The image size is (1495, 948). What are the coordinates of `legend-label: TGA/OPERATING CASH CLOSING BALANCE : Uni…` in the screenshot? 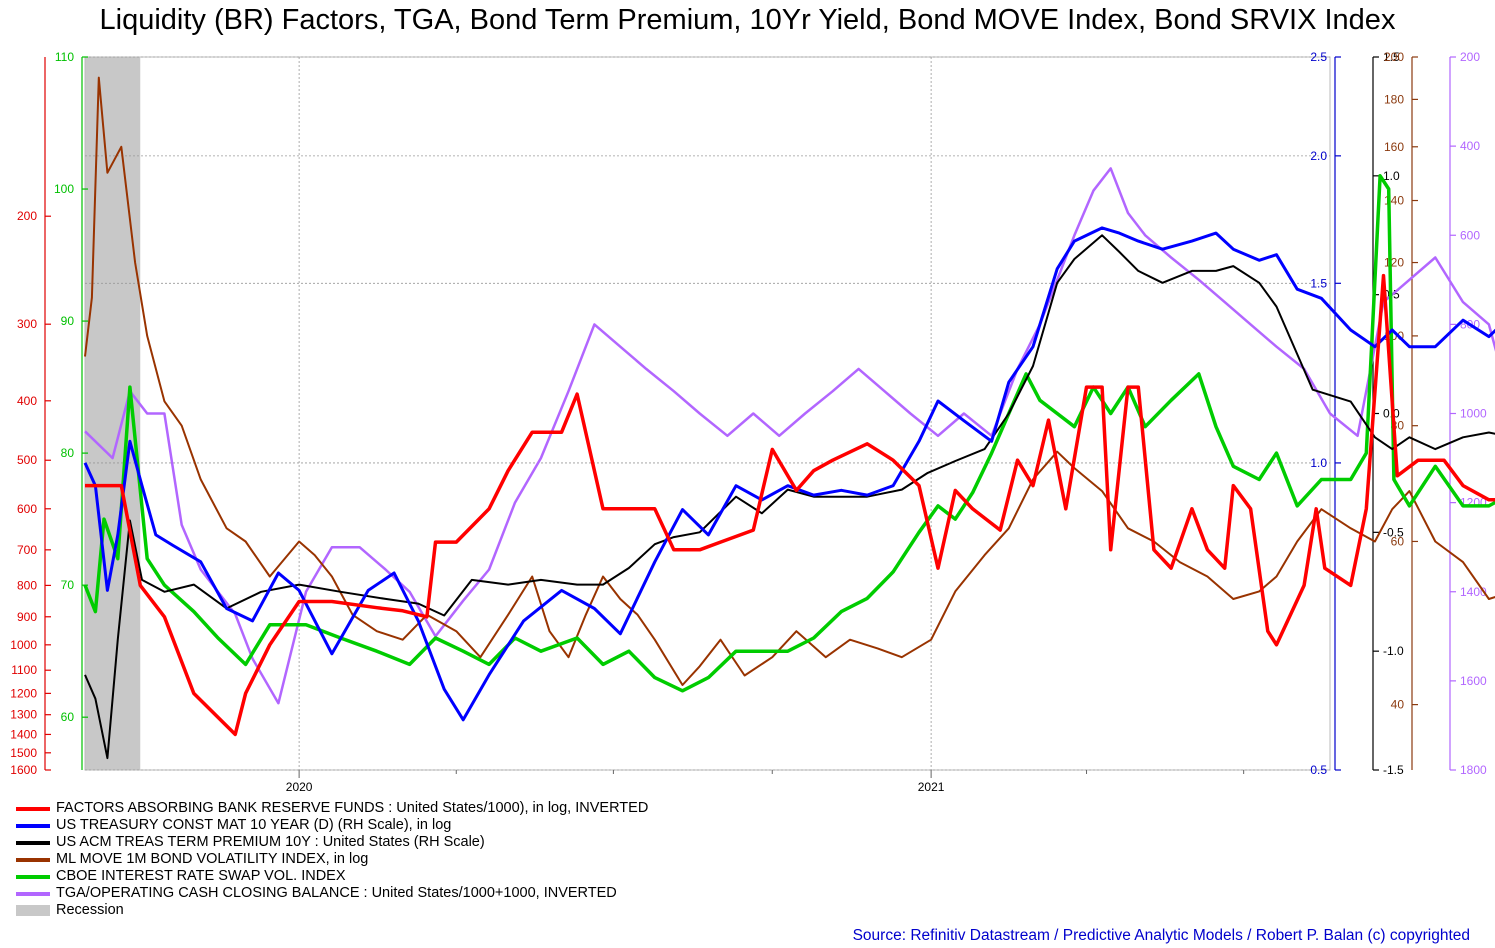 It's located at (336, 893).